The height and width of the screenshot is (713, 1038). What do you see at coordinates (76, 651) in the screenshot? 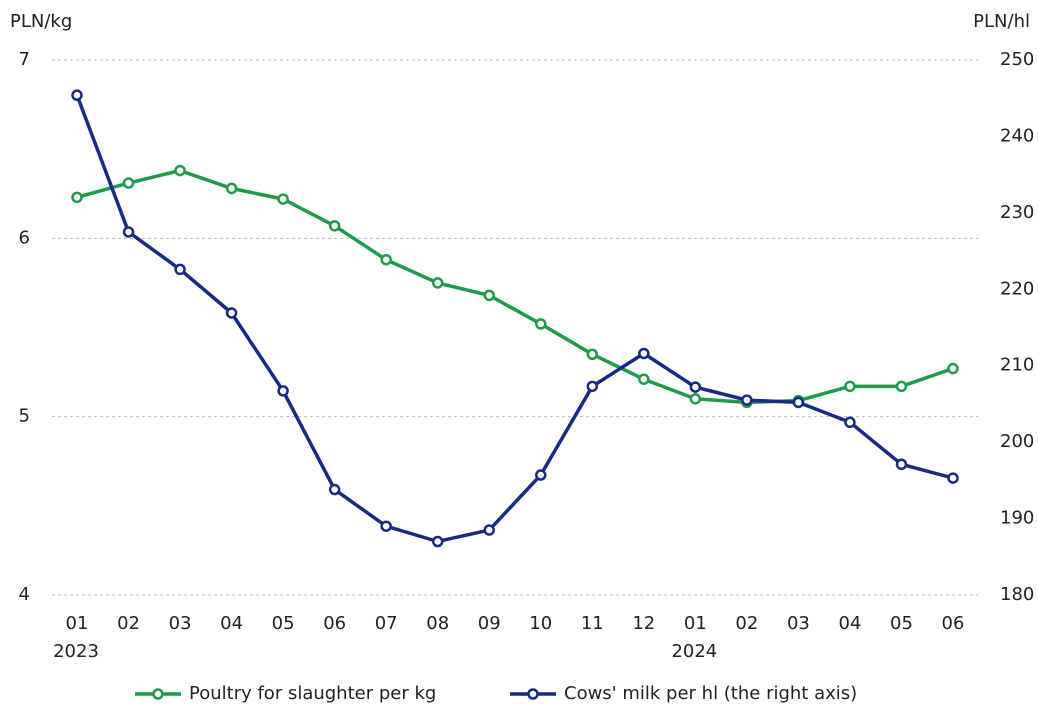
I see `x-group-label: 2023` at bounding box center [76, 651].